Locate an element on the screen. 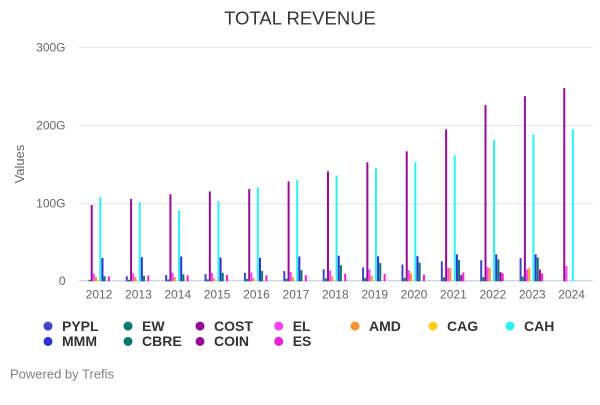 The width and height of the screenshot is (600, 405). svg-text: EW is located at coordinates (153, 326).